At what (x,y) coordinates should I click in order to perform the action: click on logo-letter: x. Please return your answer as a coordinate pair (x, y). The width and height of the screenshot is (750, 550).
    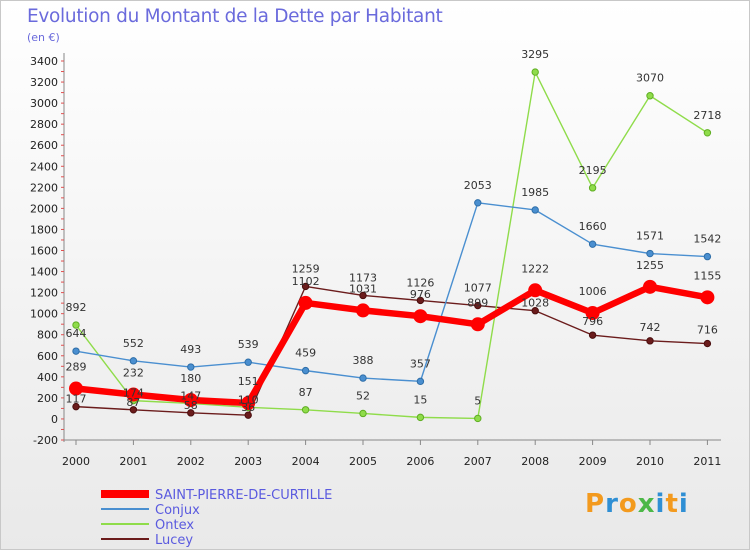
    Looking at the image, I should click on (646, 504).